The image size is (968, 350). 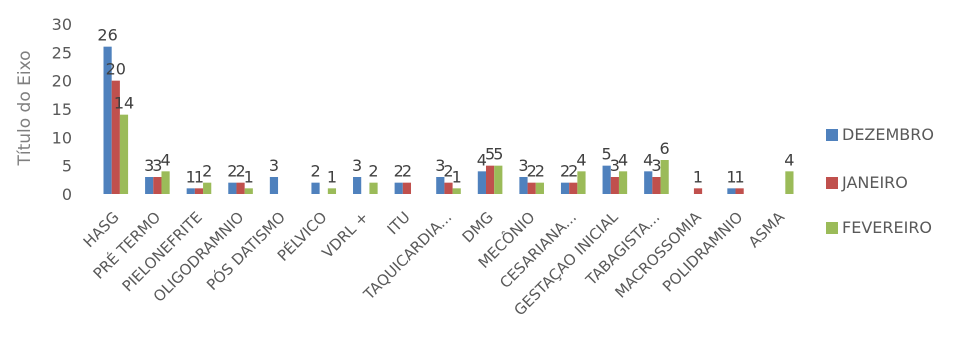 I want to click on legend: DEZEMBRO JANEIRO FEVEREIRO, so click(x=880, y=181).